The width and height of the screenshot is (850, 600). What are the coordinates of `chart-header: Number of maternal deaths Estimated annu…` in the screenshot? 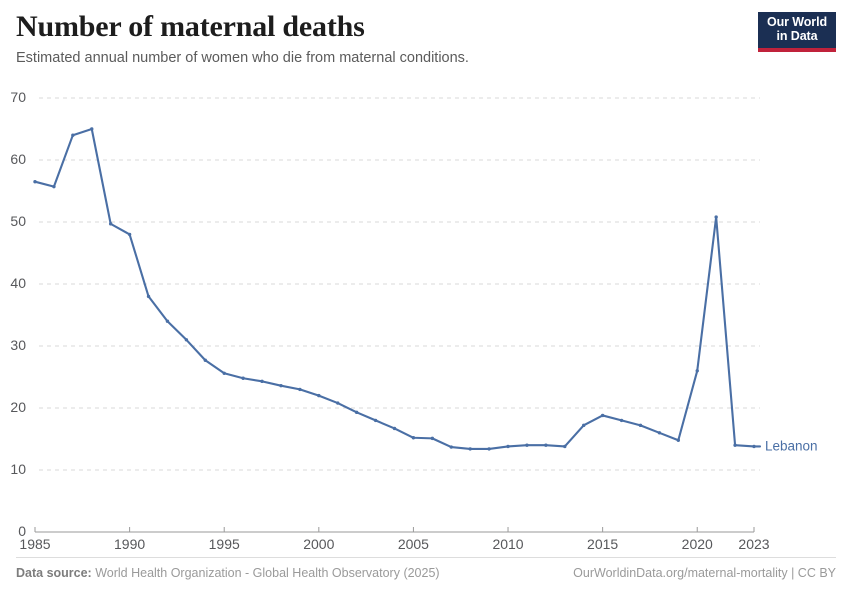 It's located at (386, 38).